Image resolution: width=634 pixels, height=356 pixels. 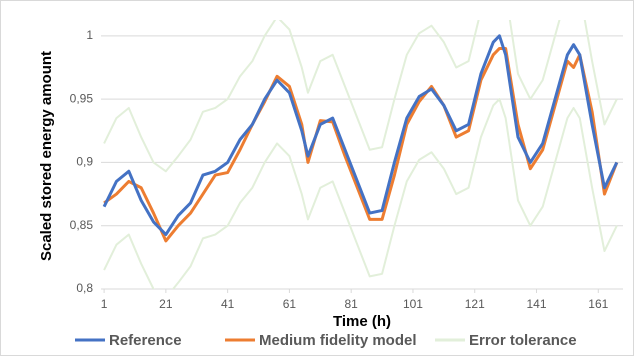 I want to click on x-tick-label: 61, so click(x=290, y=304).